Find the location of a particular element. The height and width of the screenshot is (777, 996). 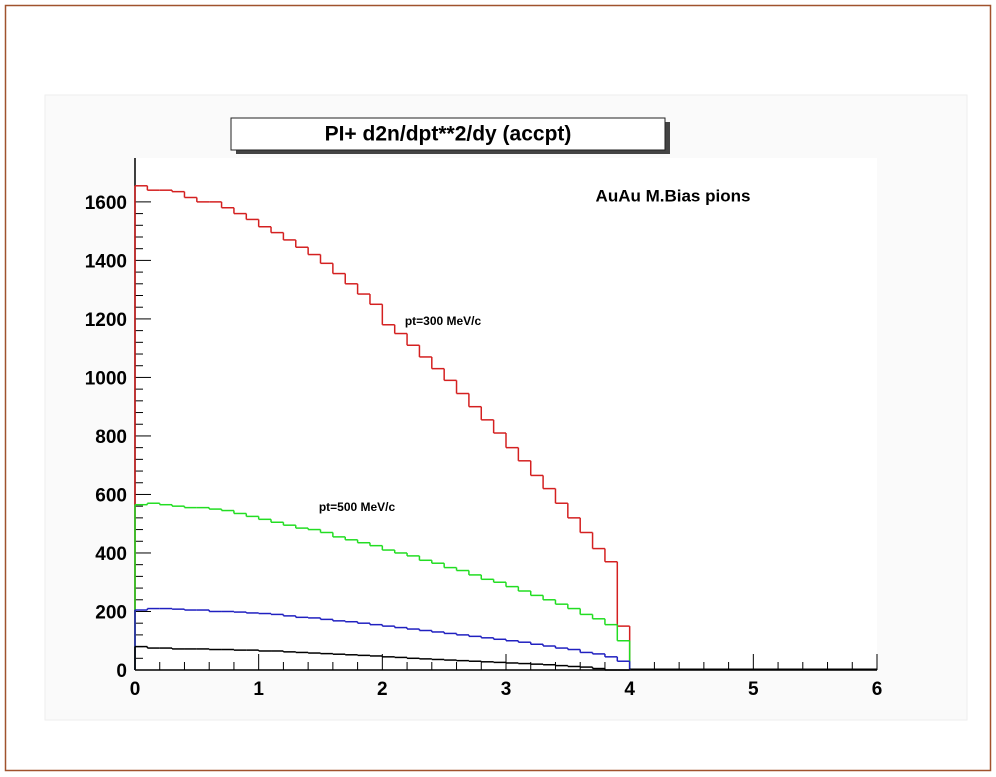

y-tick-label: 1400 is located at coordinates (106, 261).